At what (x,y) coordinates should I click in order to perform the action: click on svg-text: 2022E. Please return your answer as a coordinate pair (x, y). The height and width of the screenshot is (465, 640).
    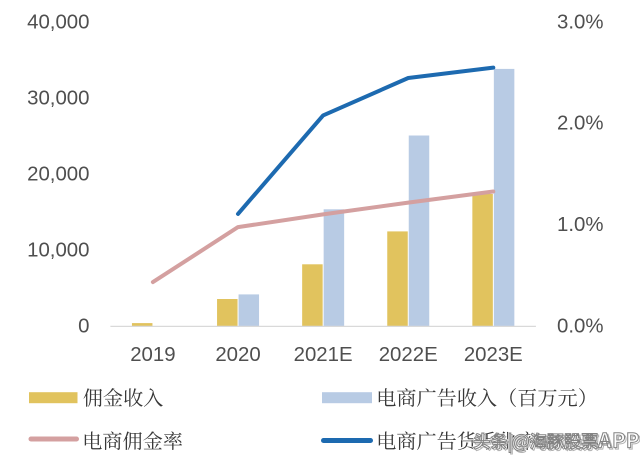
    Looking at the image, I should click on (408, 355).